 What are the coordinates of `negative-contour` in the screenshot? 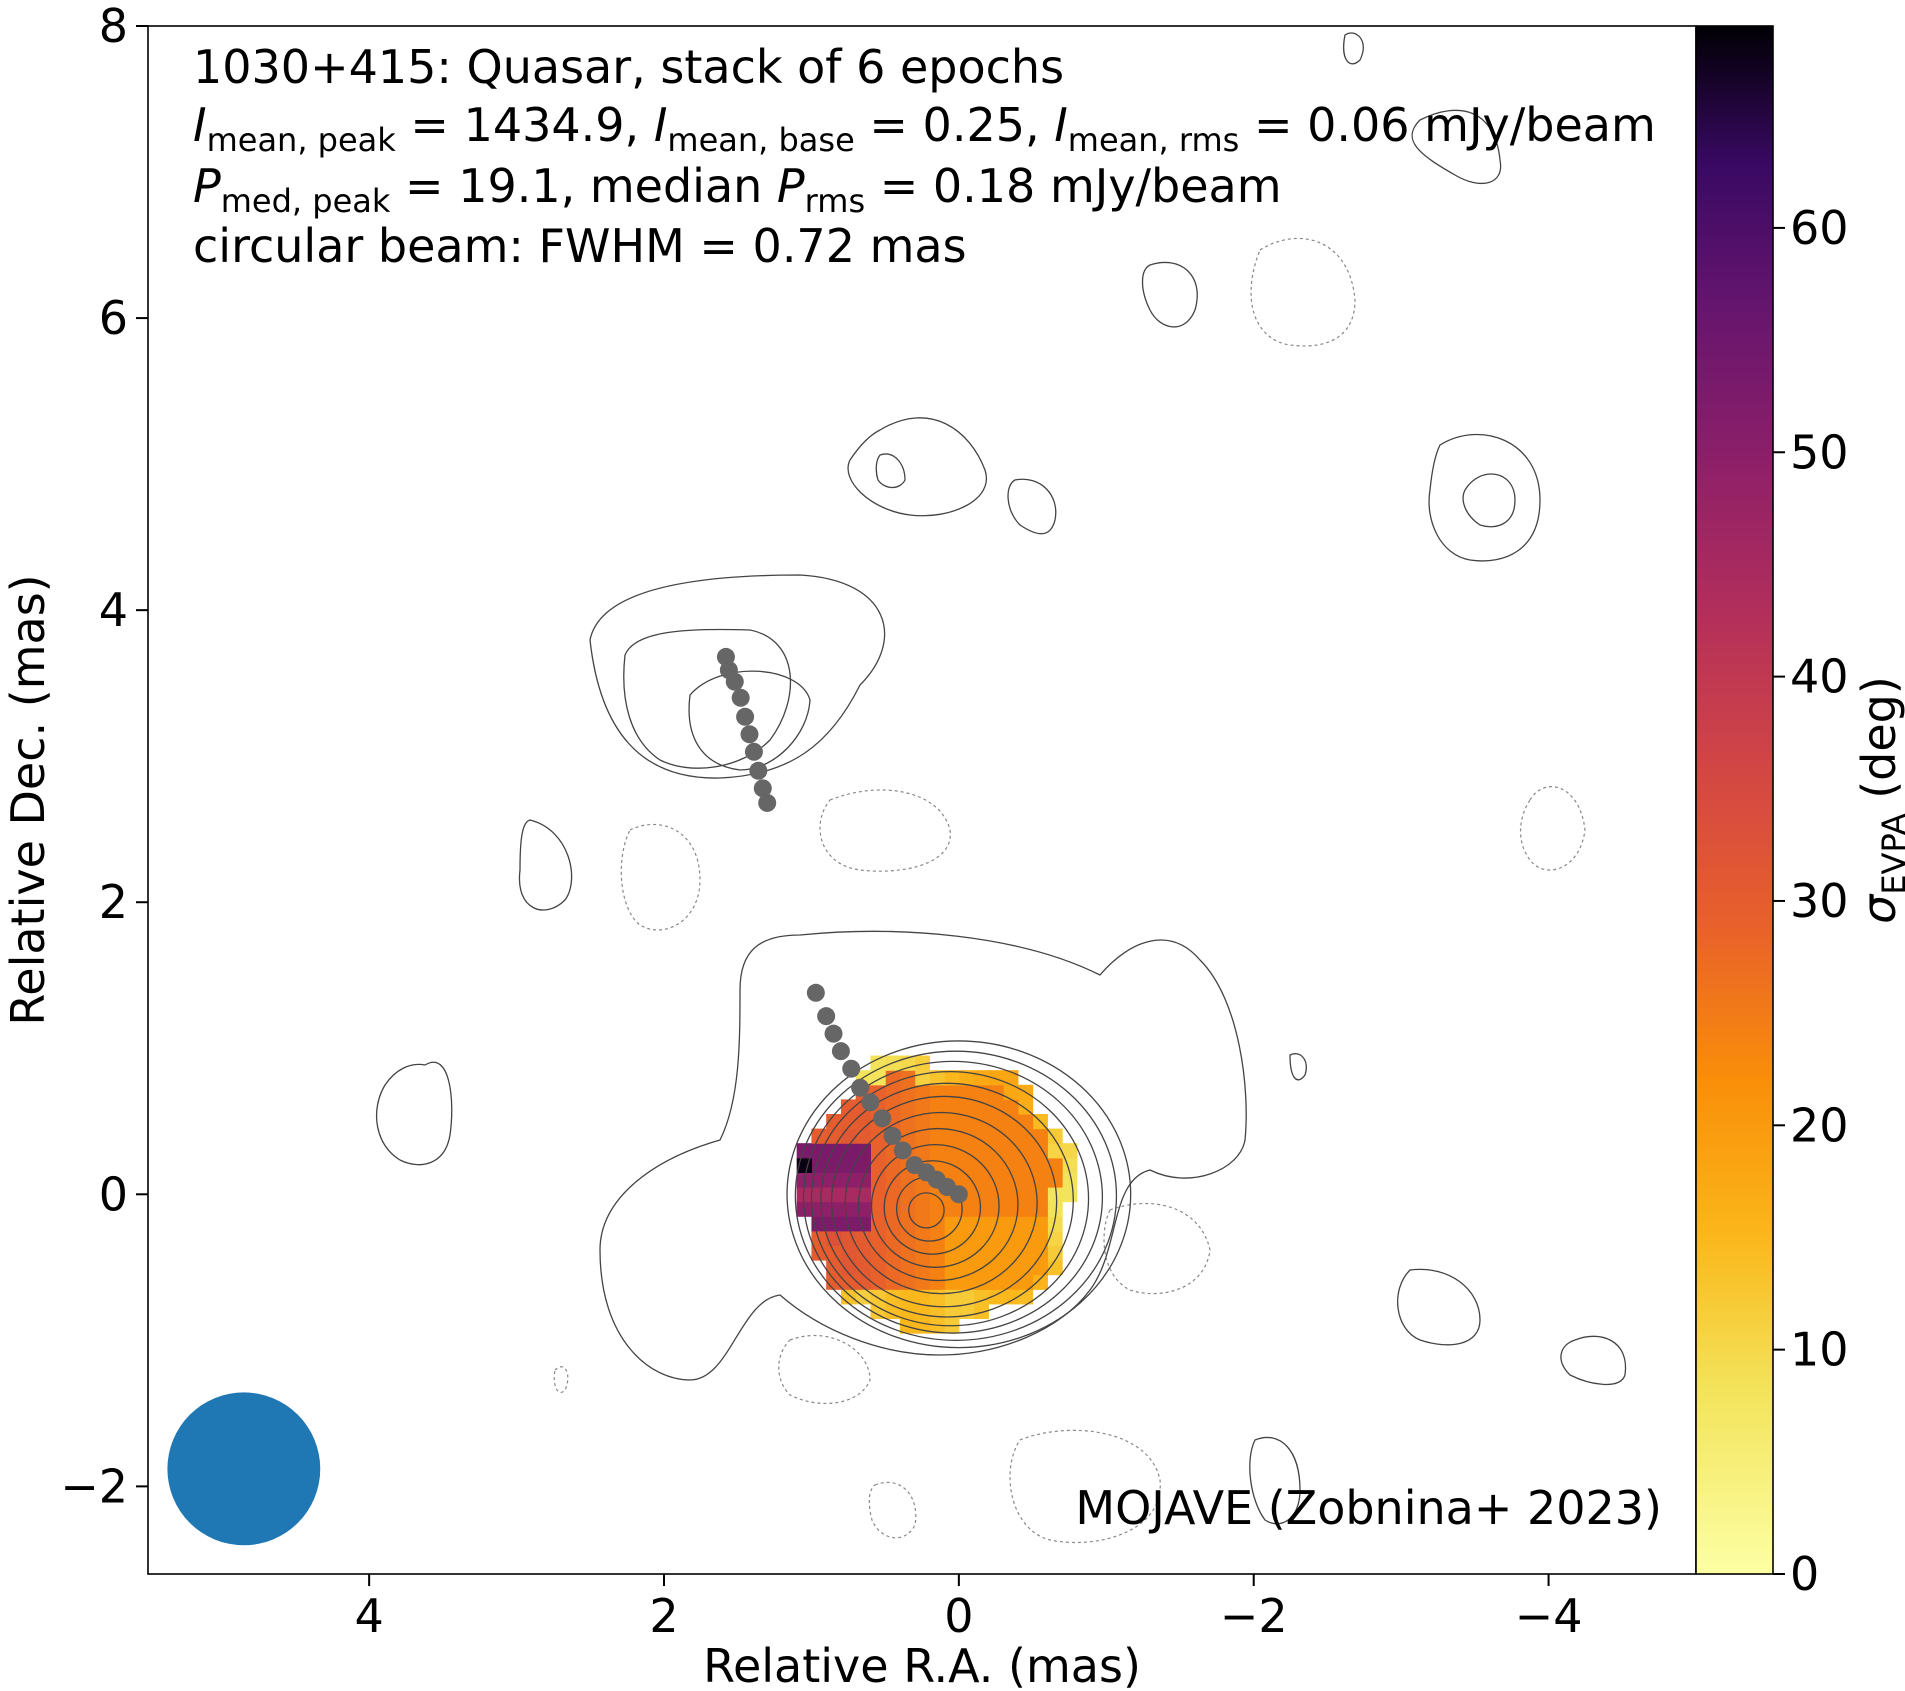 It's located at (824, 1369).